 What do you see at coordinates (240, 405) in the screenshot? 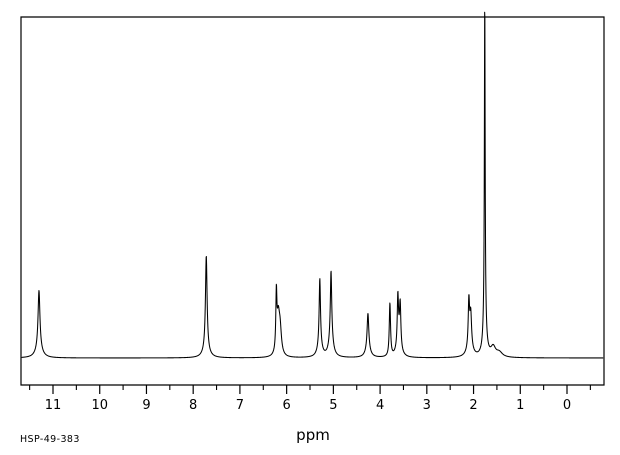
I see `axis-tick-label: 7` at bounding box center [240, 405].